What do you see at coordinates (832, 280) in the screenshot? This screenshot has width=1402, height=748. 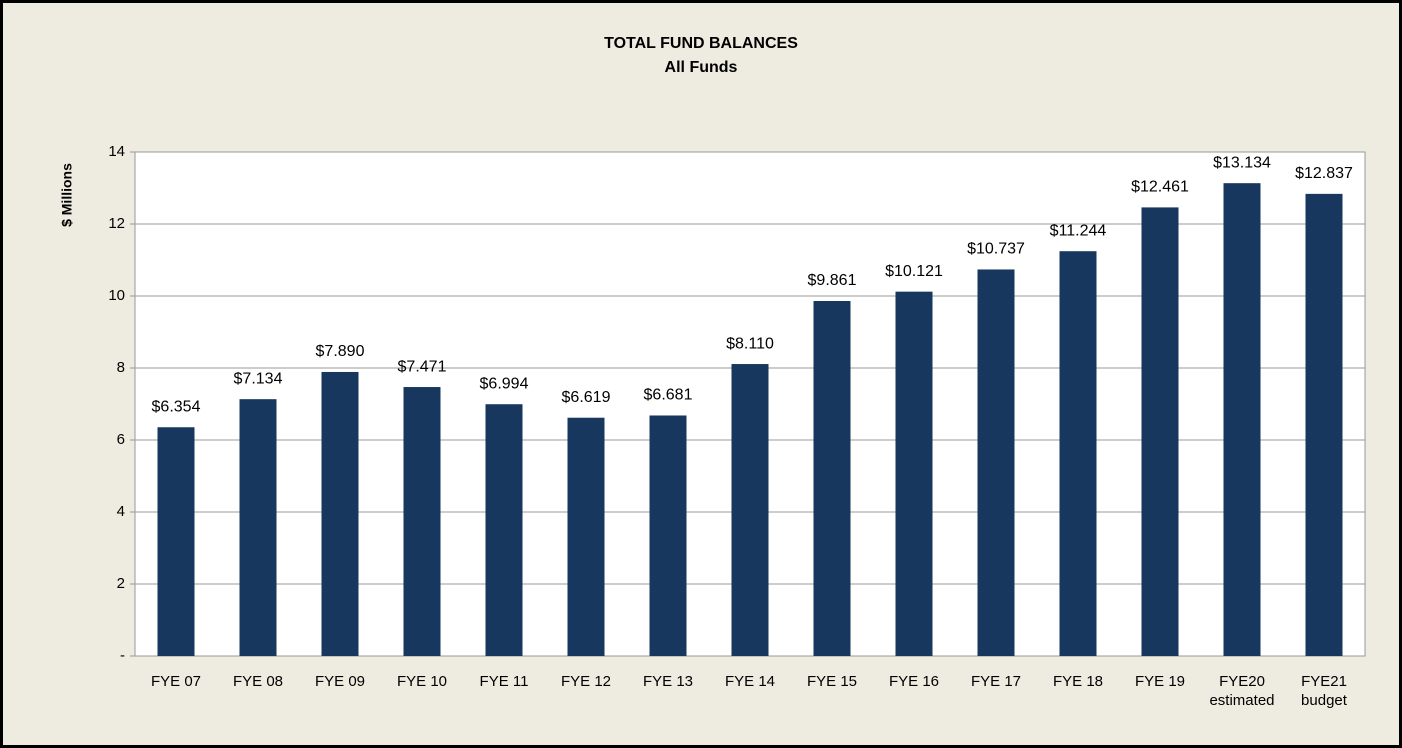 I see `data-label: $9.861` at bounding box center [832, 280].